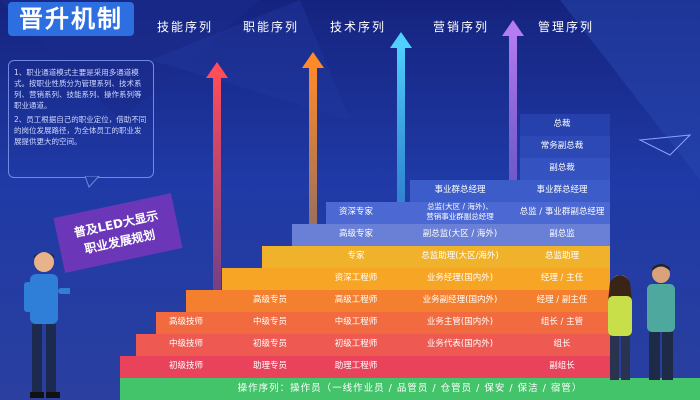  Describe the element at coordinates (460, 190) in the screenshot. I see `step-cell-sales: 事业群总经理` at that location.